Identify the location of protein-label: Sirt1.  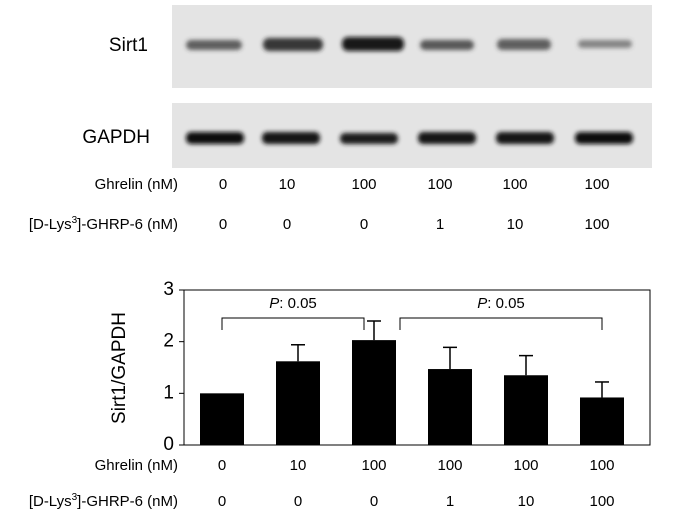
(128, 45).